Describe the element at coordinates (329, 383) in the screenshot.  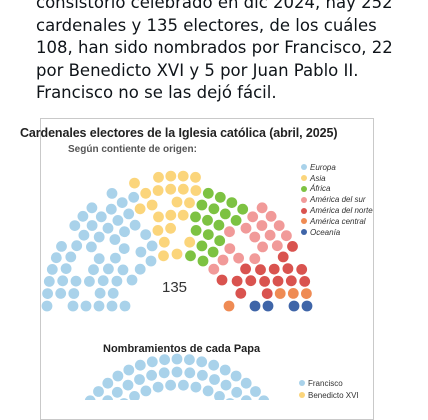
I see `legend-item-francisco: Francisco` at that location.